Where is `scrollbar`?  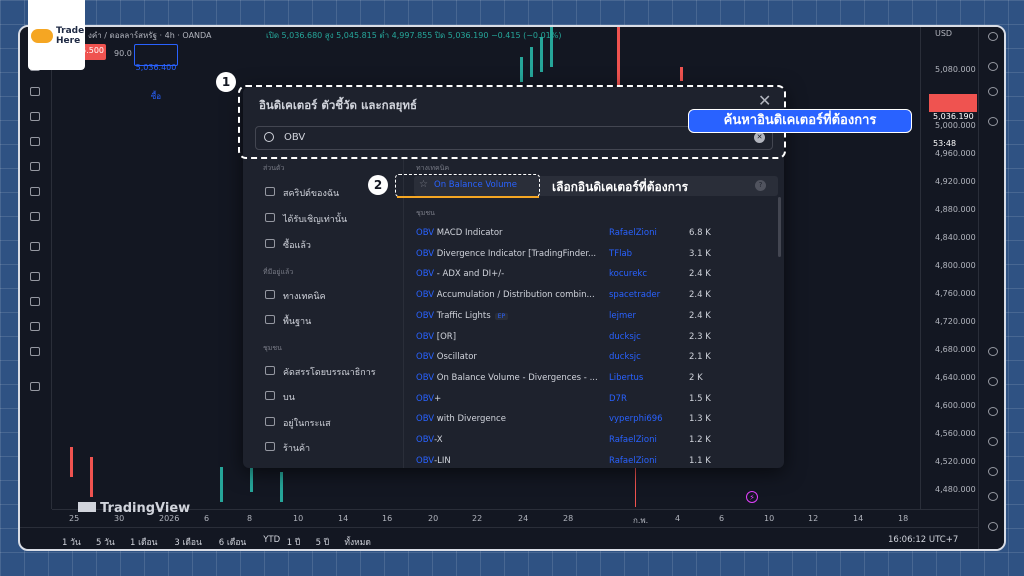
scrollbar is located at coordinates (779, 227).